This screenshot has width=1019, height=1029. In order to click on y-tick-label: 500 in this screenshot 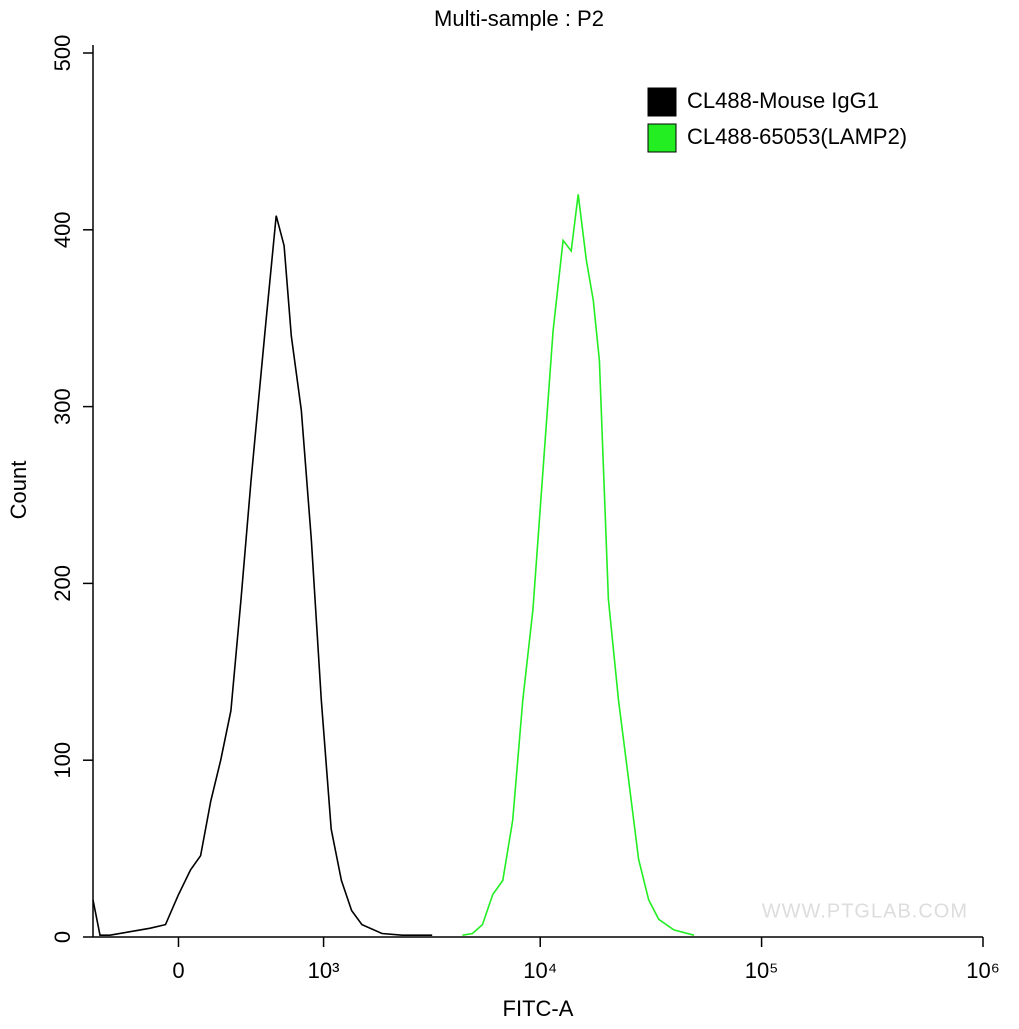, I will do `click(62, 53)`.